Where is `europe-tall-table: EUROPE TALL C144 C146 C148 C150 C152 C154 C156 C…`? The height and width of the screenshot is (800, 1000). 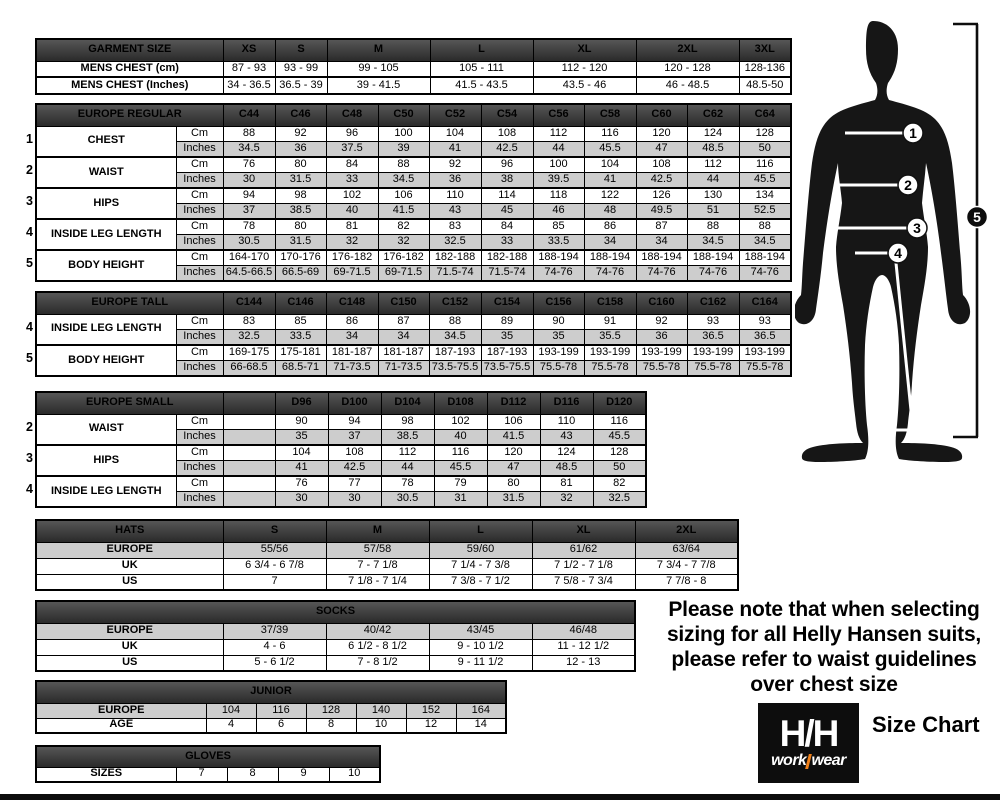 europe-tall-table: EUROPE TALL C144 C146 C148 C150 C152 C154 C156 C… is located at coordinates (409, 334).